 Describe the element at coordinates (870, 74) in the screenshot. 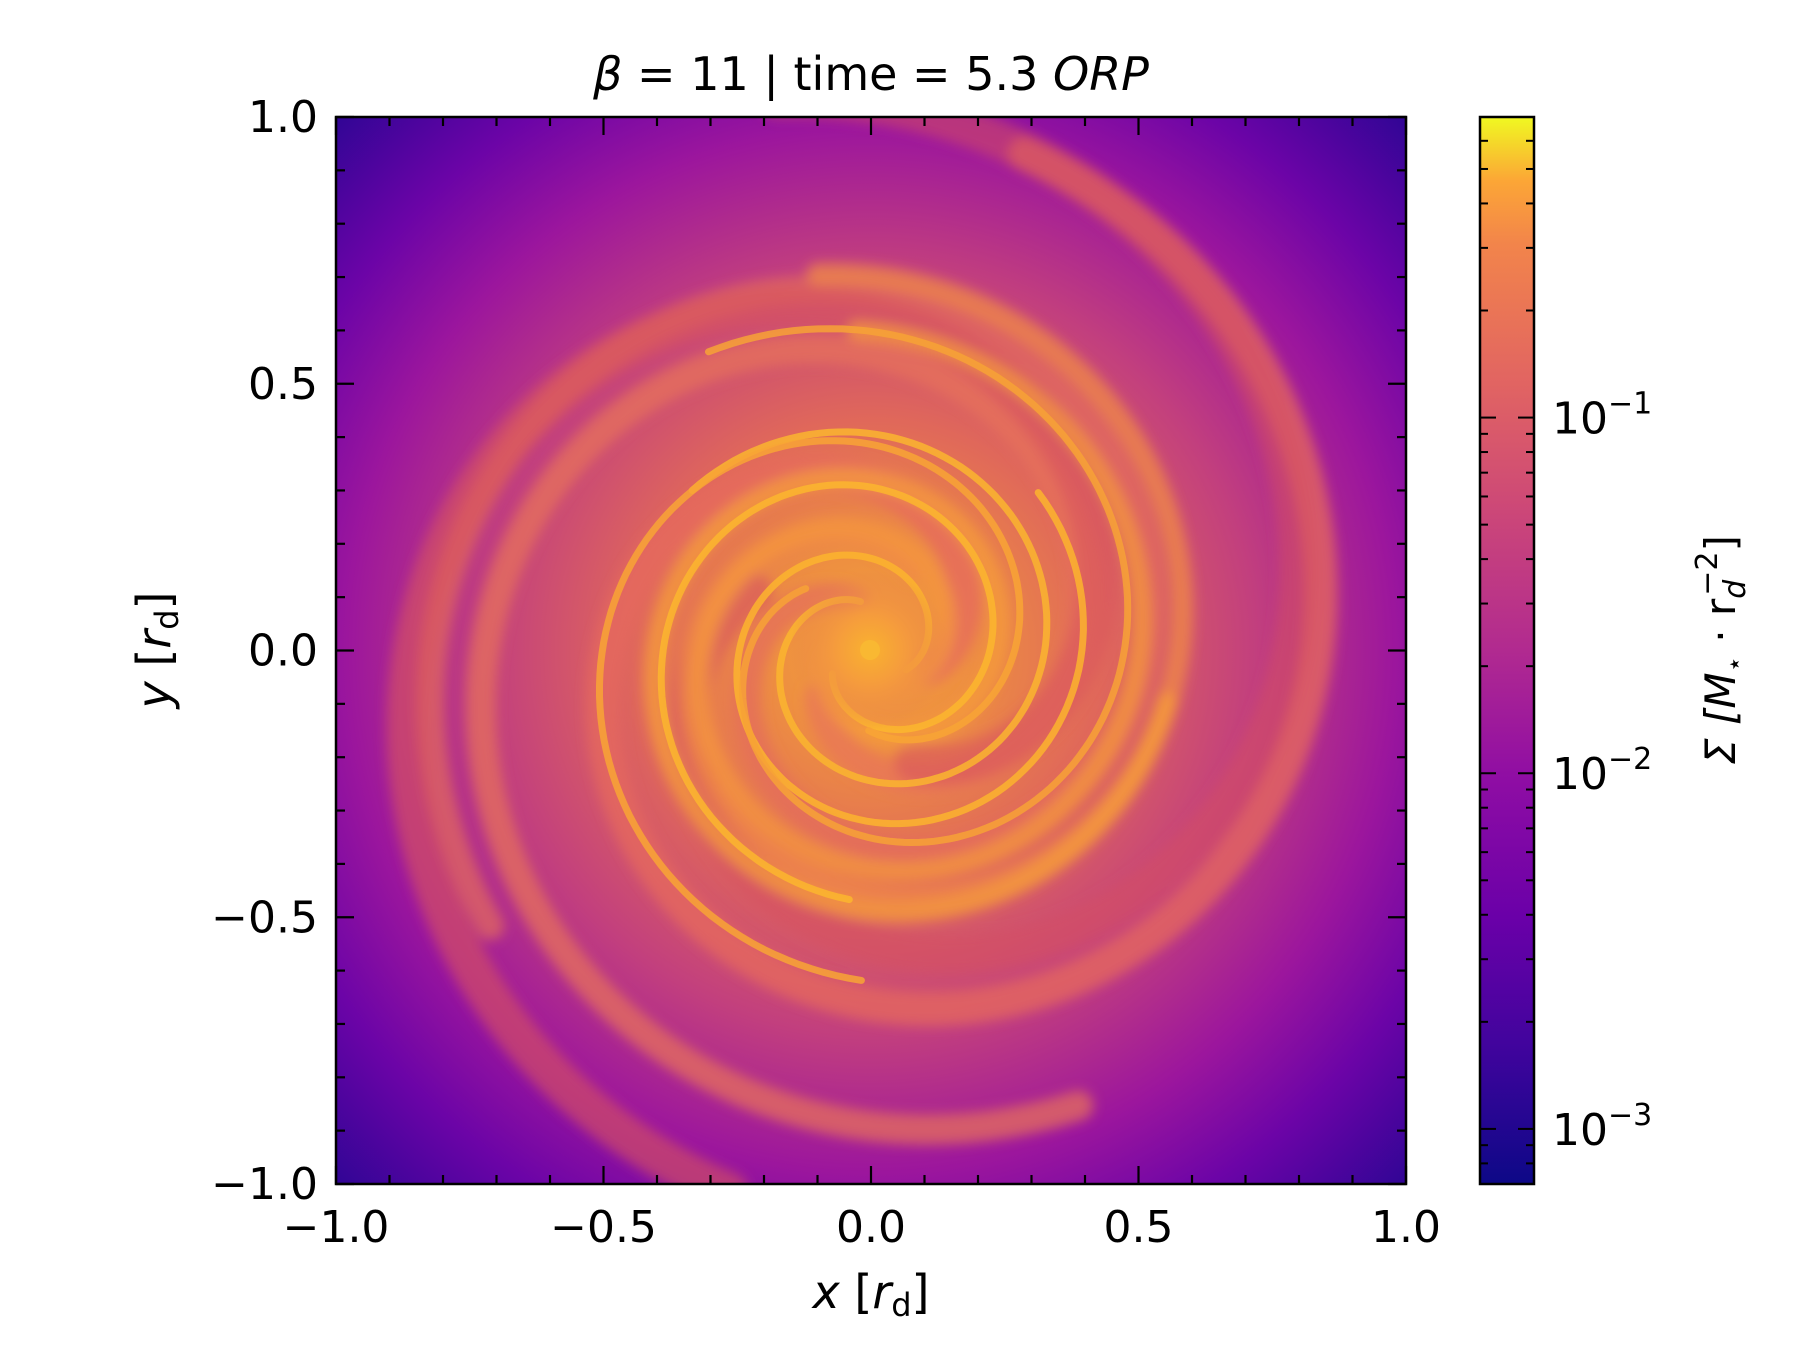

I see `chart-title: β = 11 | time = 5.3 ORP` at that location.